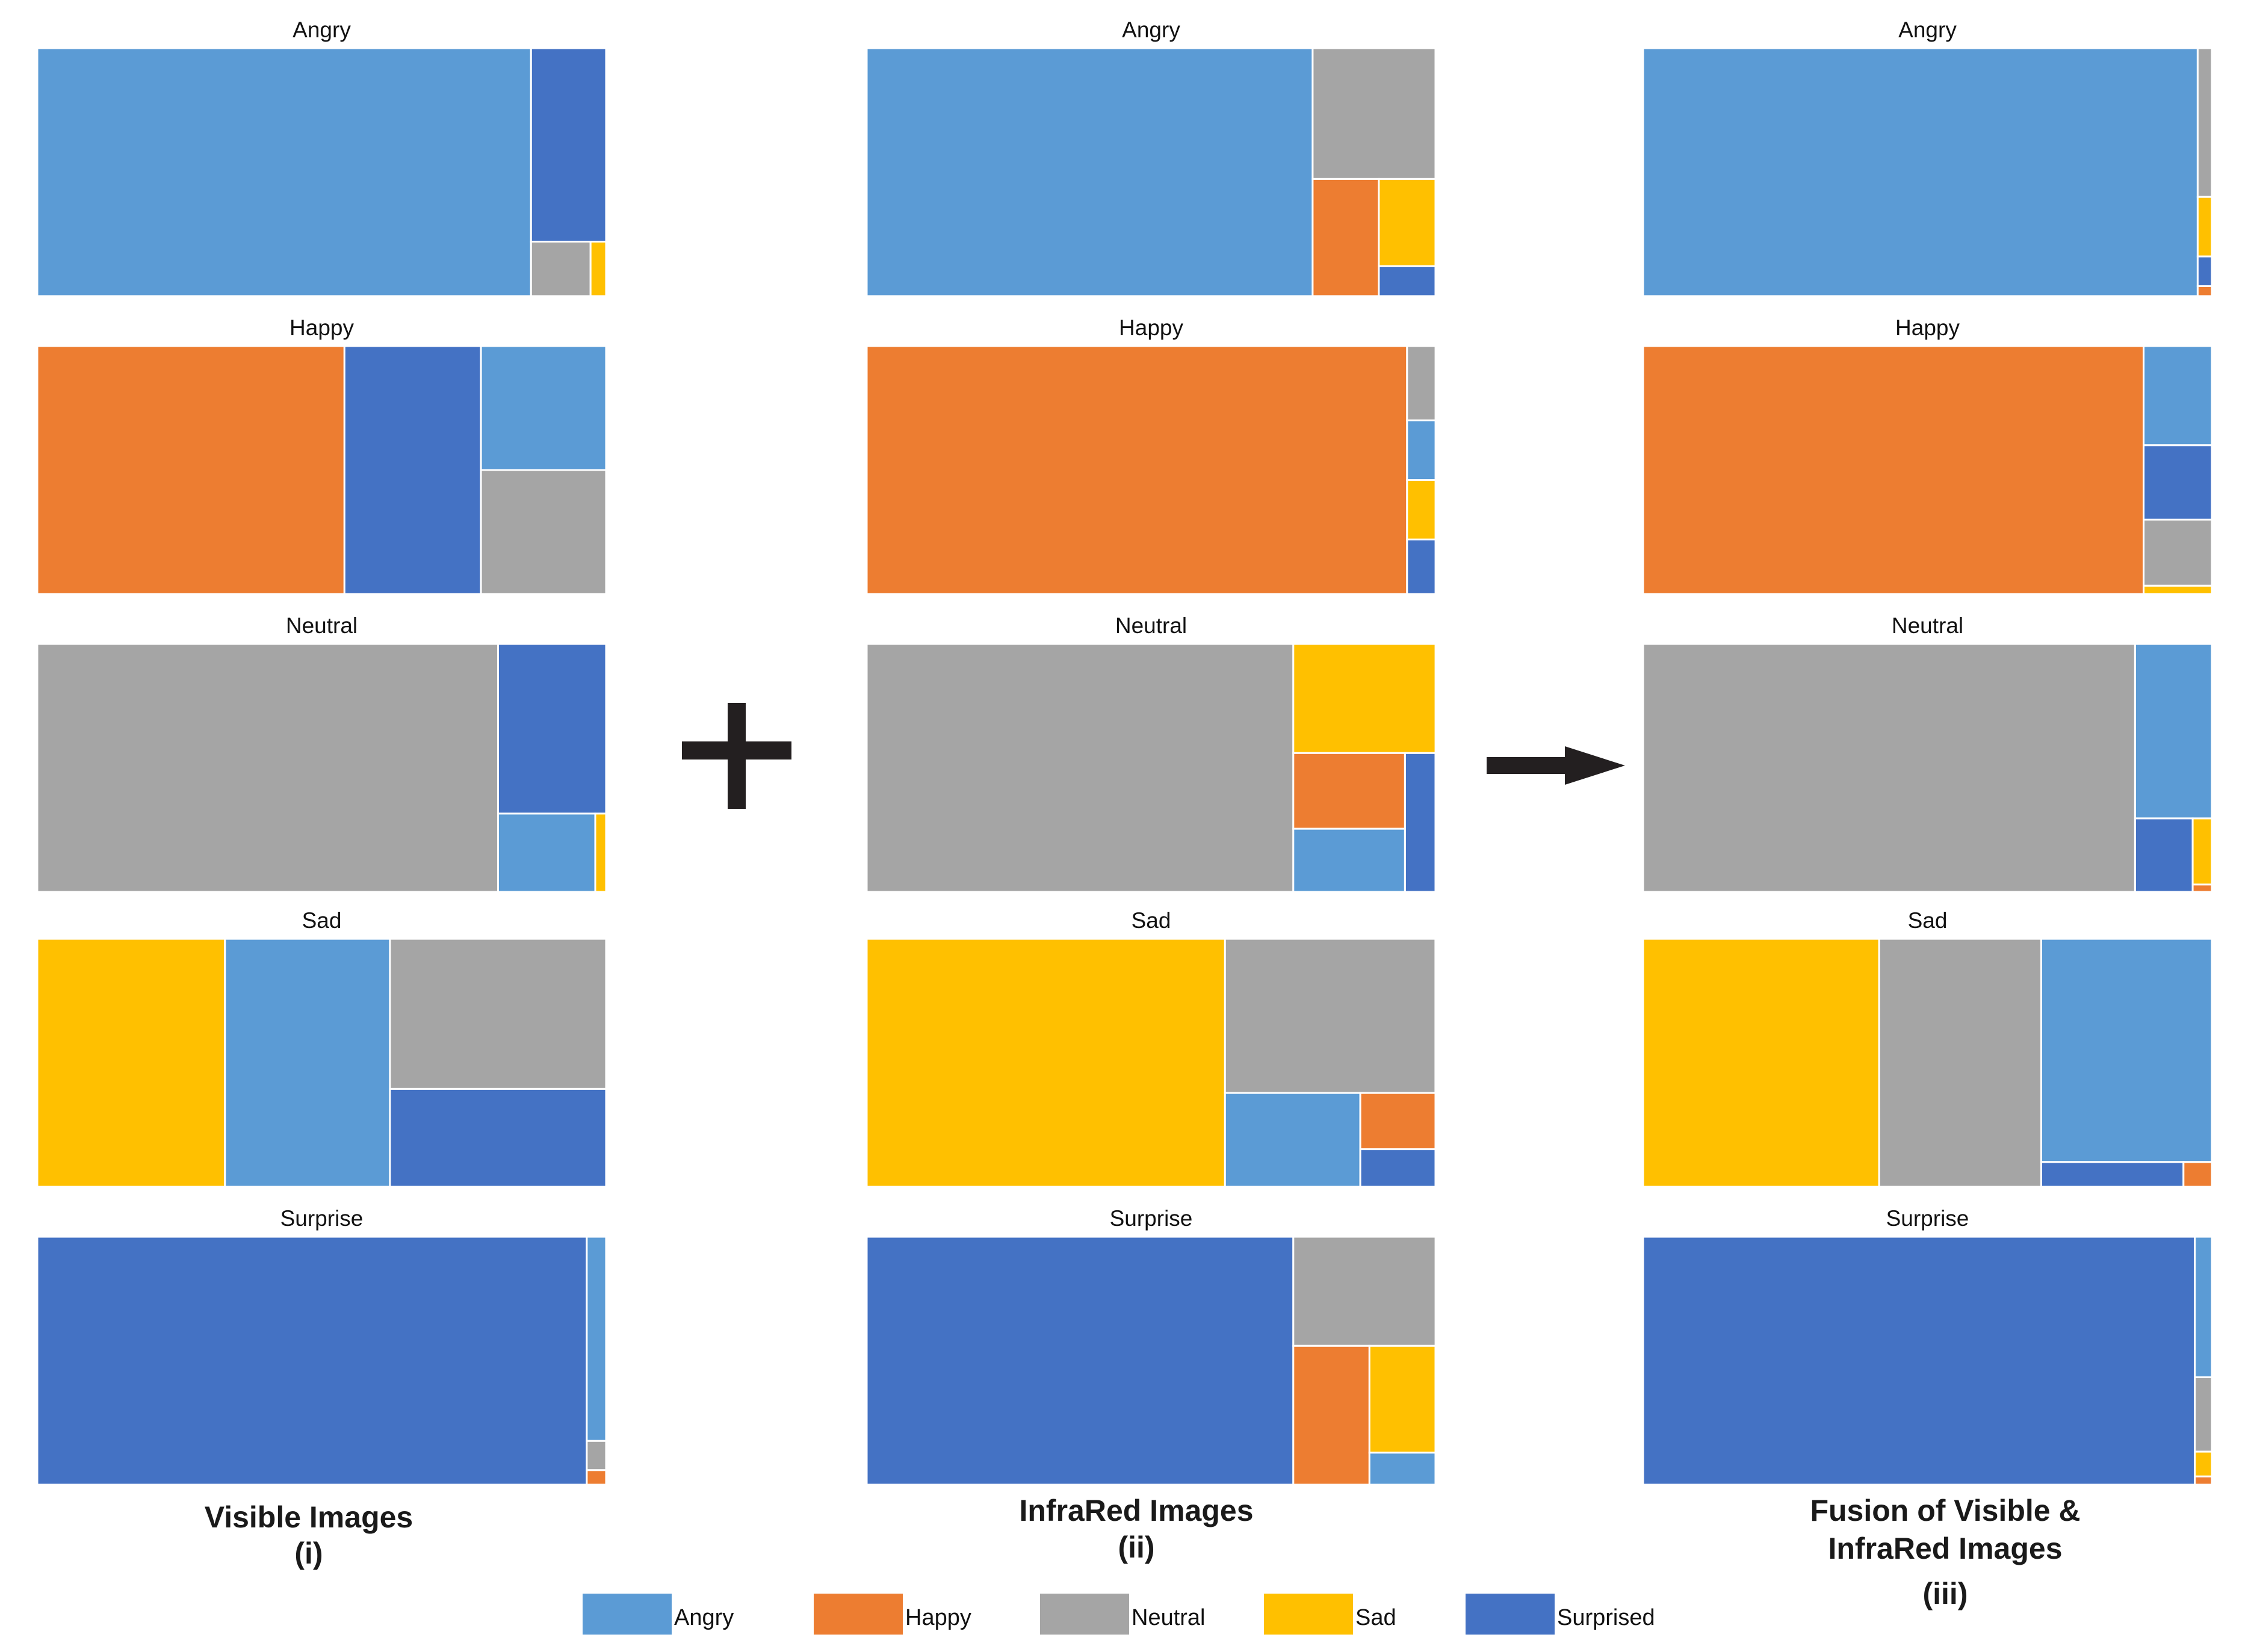 Image resolution: width=2251 pixels, height=1652 pixels. Describe the element at coordinates (309, 1517) in the screenshot. I see `panel-caption: Visible Images` at that location.